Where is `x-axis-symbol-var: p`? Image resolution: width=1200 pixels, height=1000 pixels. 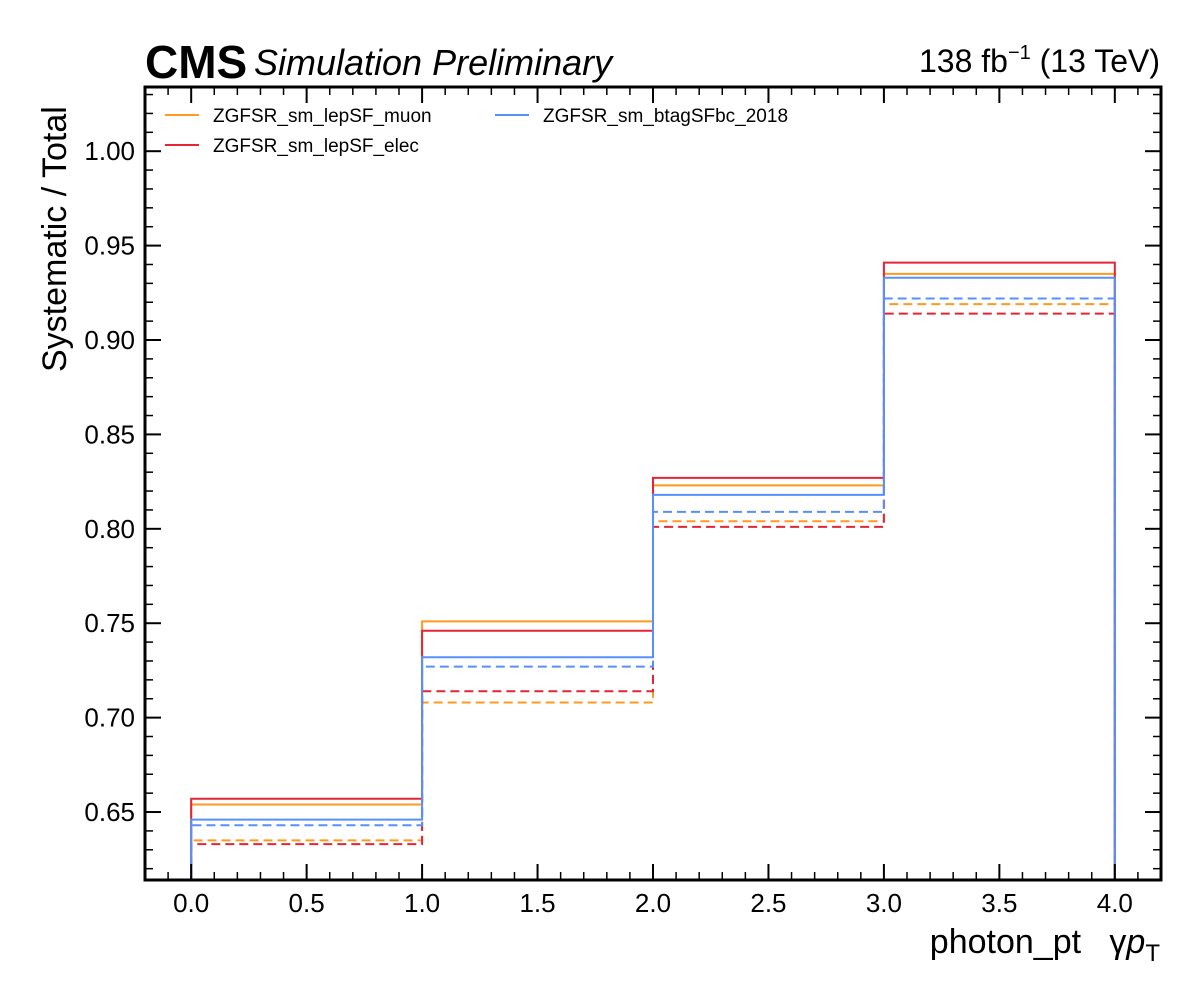
x-axis-symbol-var: p is located at coordinates (1135, 942).